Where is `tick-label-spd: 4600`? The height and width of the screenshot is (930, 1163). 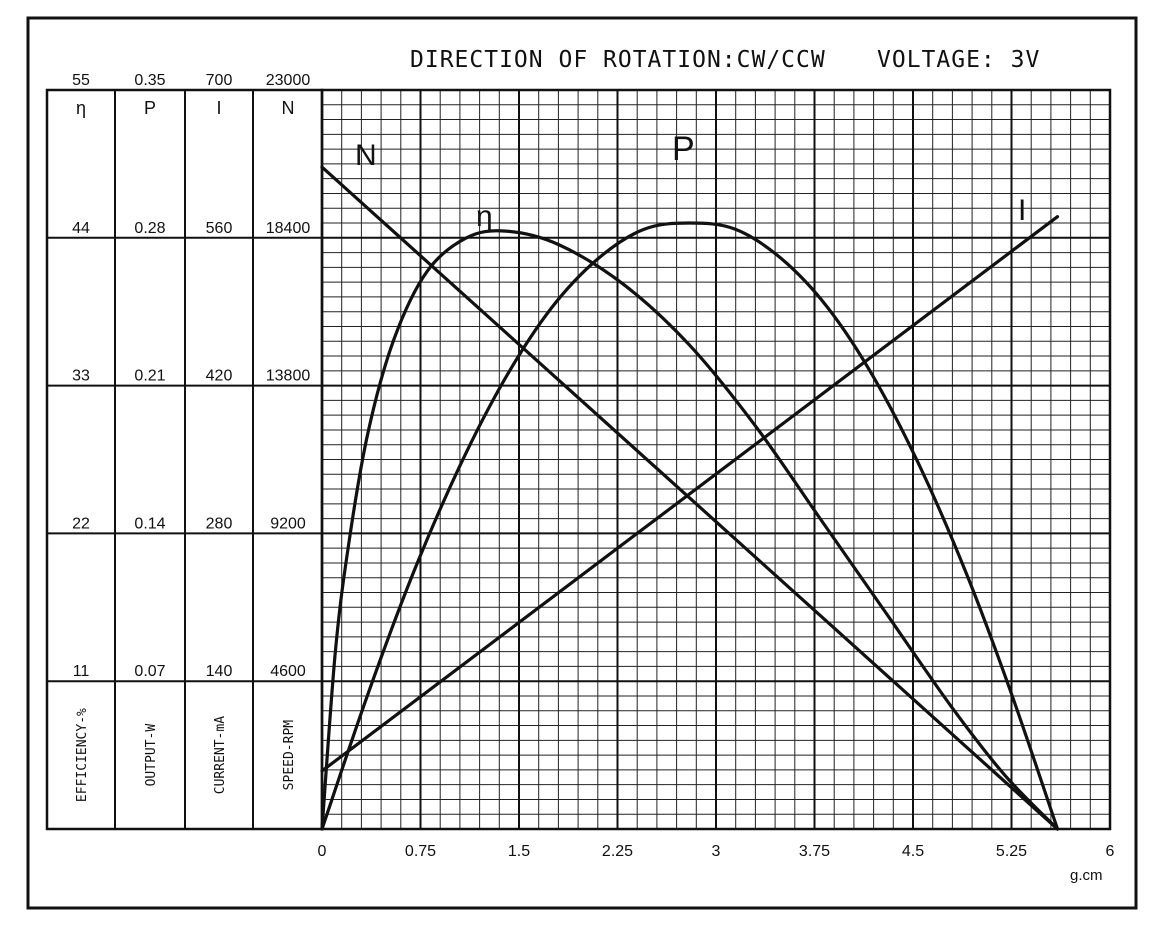 tick-label-spd: 4600 is located at coordinates (288, 671).